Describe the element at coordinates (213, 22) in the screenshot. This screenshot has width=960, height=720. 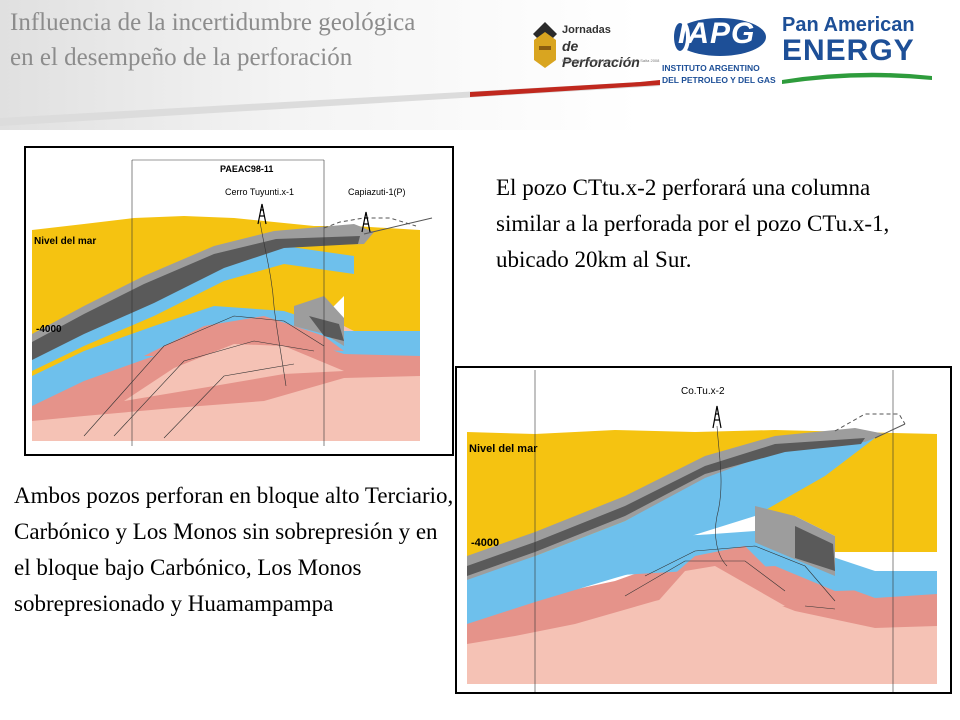
I see `title-line-1: Influencia de la incertidumbre geológica` at that location.